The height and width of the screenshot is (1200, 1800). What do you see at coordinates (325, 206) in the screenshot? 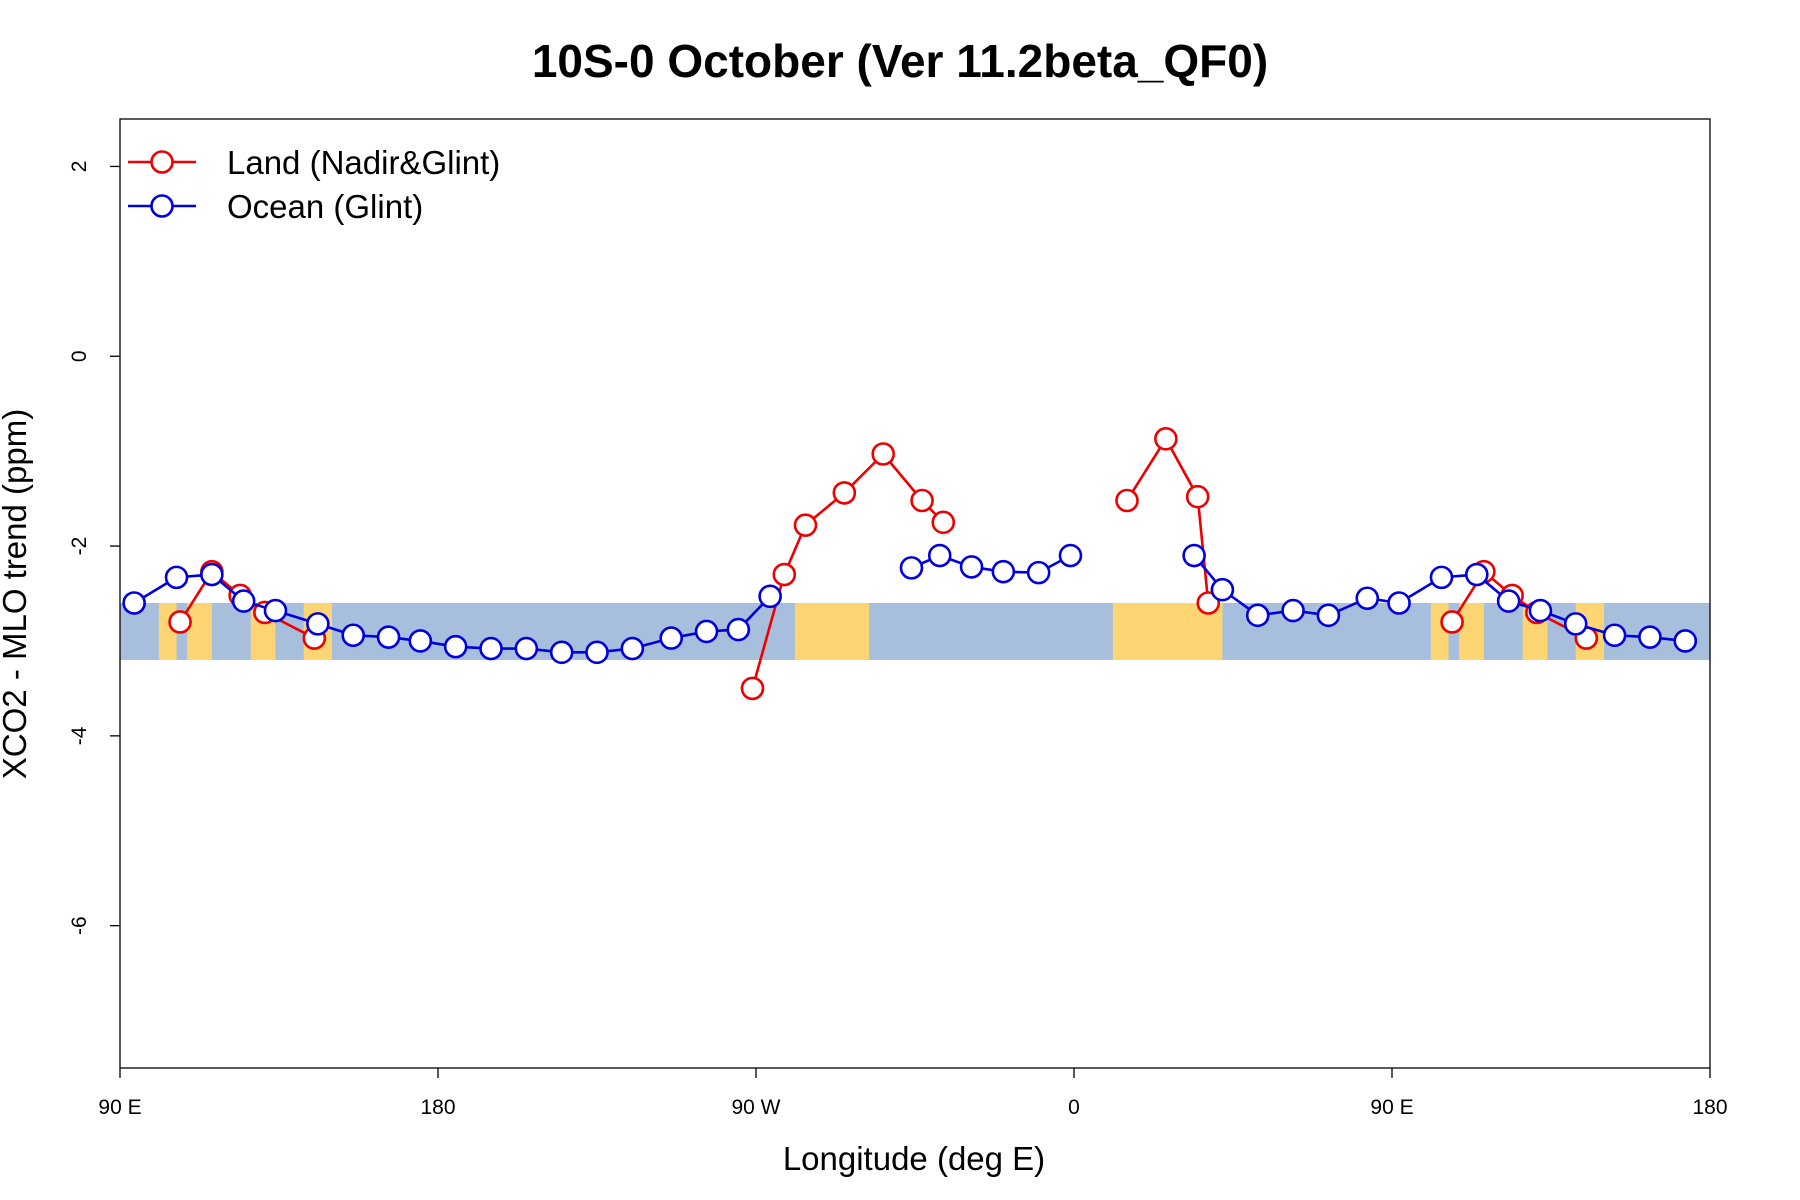
I see `legend-label: Ocean (Glint)` at bounding box center [325, 206].